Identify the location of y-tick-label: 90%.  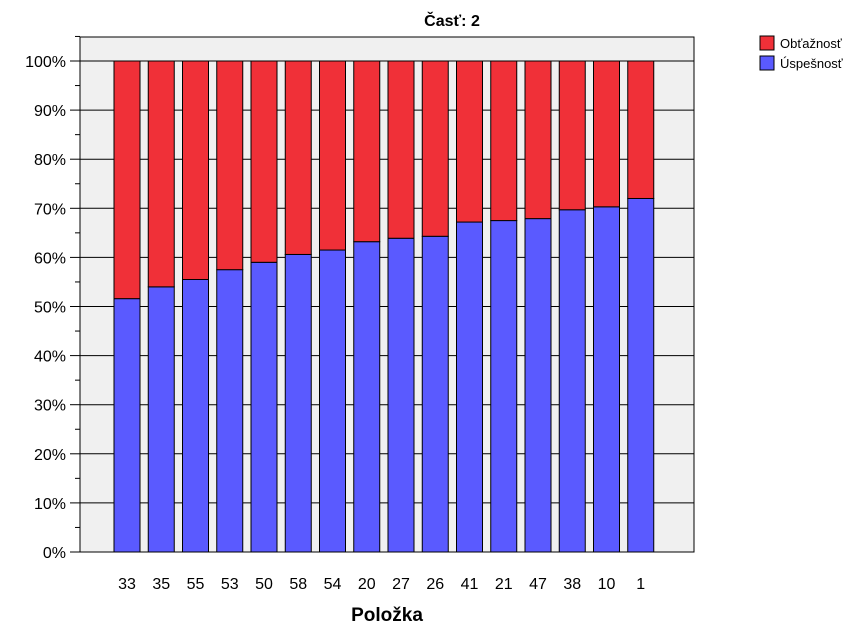
(50, 111).